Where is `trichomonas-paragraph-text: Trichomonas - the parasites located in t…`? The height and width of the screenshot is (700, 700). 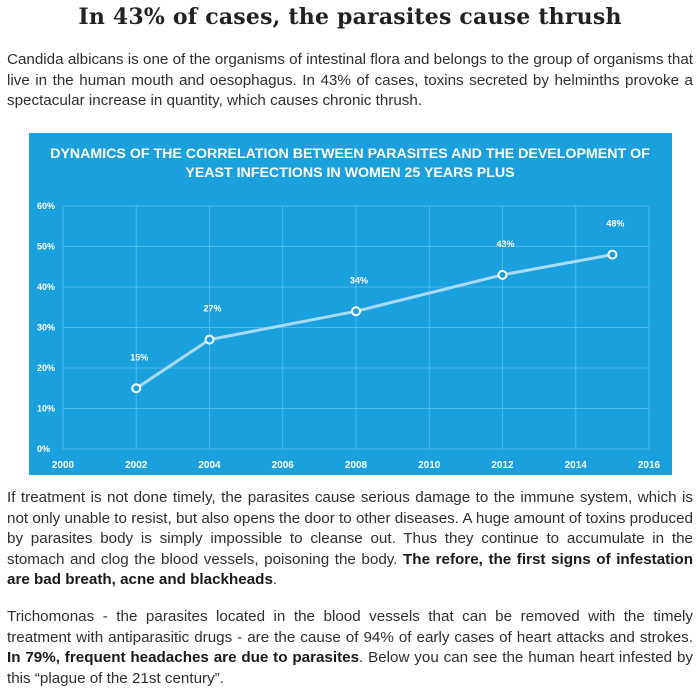
trichomonas-paragraph-text: Trichomonas - the parasites located in t… is located at coordinates (350, 627).